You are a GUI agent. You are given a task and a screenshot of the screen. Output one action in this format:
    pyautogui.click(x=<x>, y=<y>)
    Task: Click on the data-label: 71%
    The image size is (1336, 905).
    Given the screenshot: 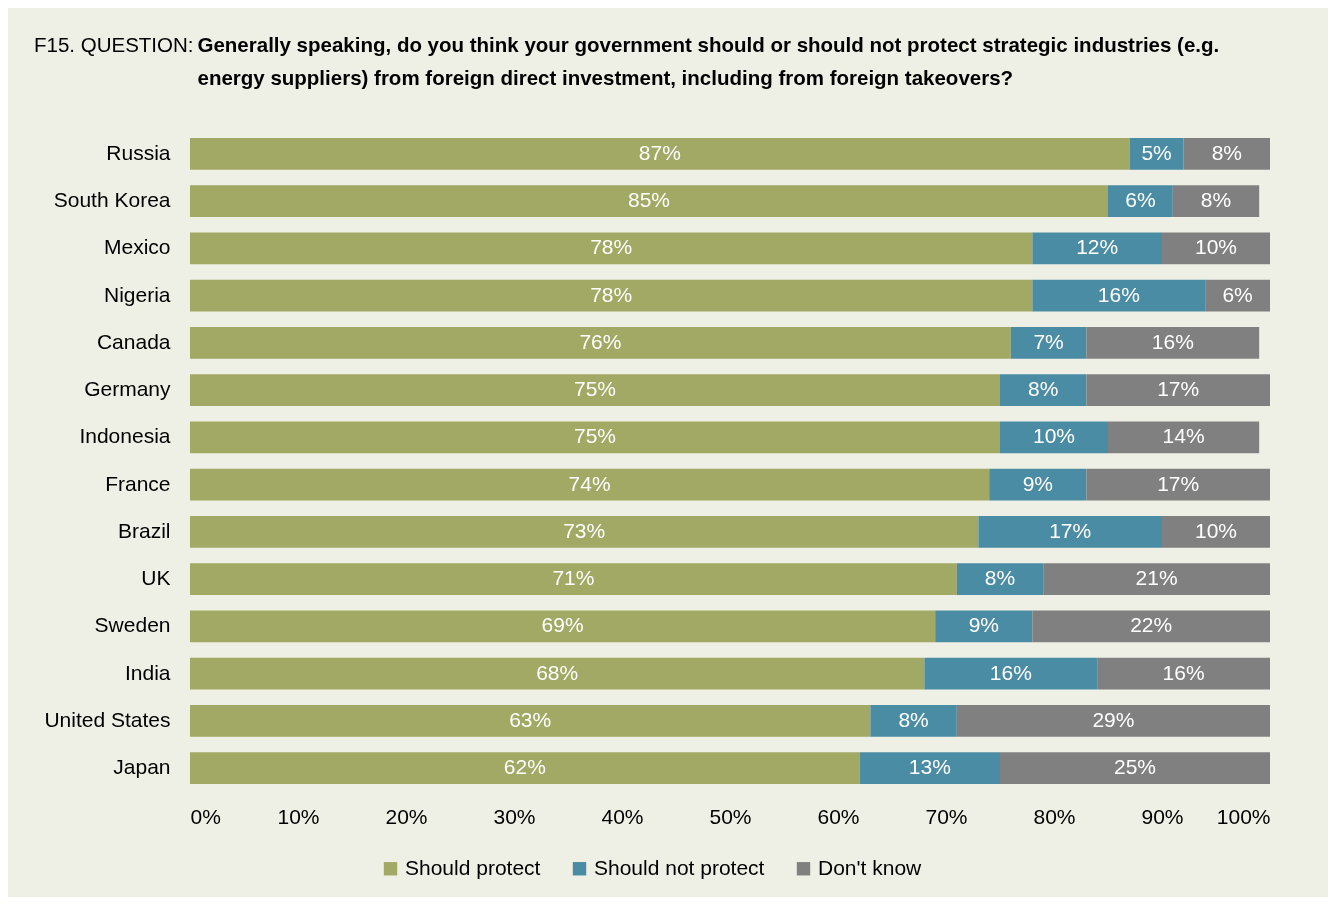 What is the action you would take?
    pyautogui.click(x=573, y=578)
    